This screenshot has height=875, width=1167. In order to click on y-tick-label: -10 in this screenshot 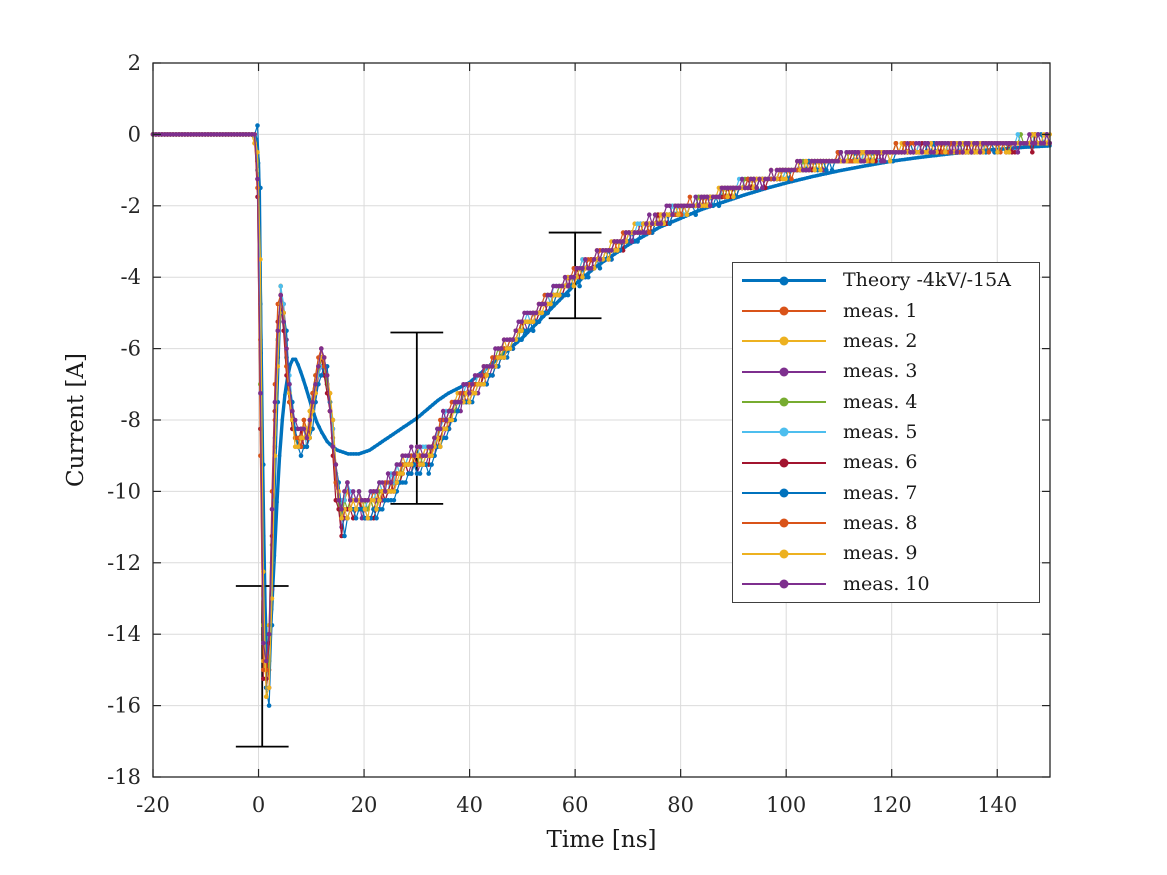, I will do `click(124, 491)`.